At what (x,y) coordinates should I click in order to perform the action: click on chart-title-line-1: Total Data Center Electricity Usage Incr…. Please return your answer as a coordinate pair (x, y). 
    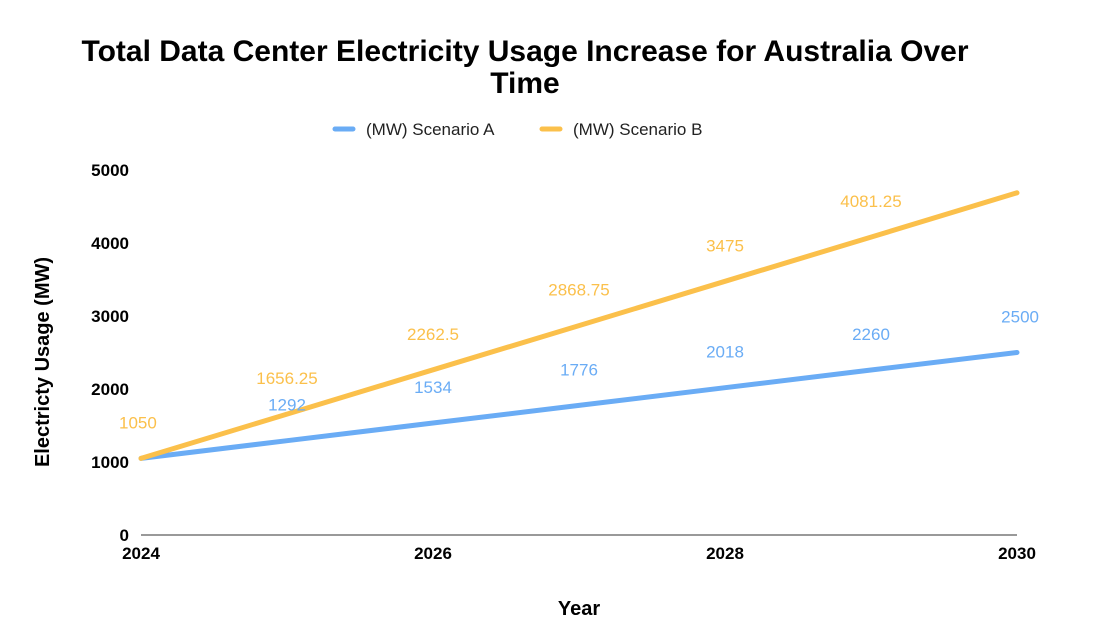
    Looking at the image, I should click on (524, 51).